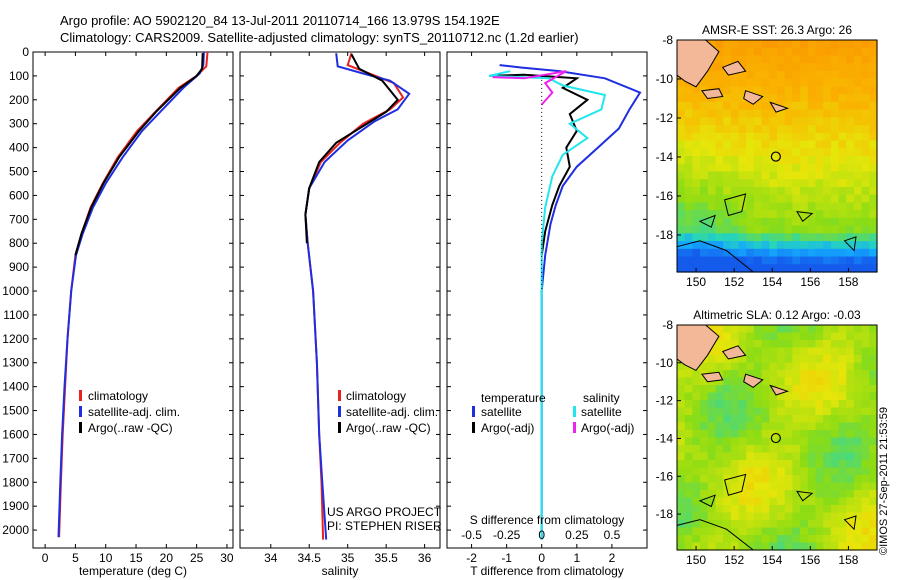 This screenshot has width=900, height=580. What do you see at coordinates (601, 398) in the screenshot?
I see `legend-title-salinity: salinity` at bounding box center [601, 398].